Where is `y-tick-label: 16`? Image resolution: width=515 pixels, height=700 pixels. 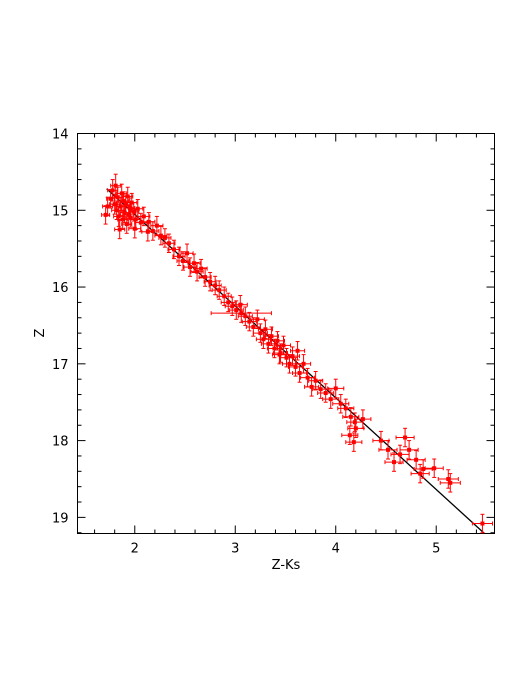
y-tick-label: 16 is located at coordinates (60, 288).